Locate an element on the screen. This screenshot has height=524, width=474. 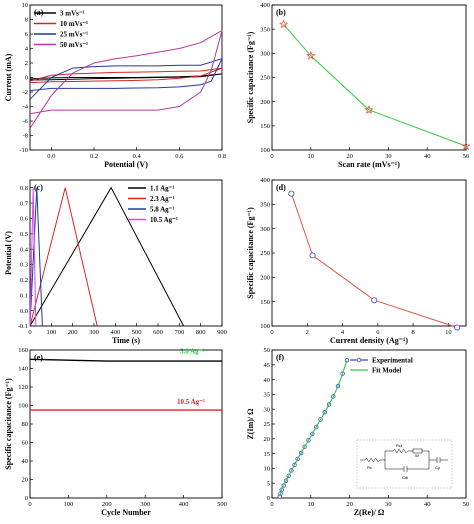
y-tick-label: 160 is located at coordinates (23, 350).